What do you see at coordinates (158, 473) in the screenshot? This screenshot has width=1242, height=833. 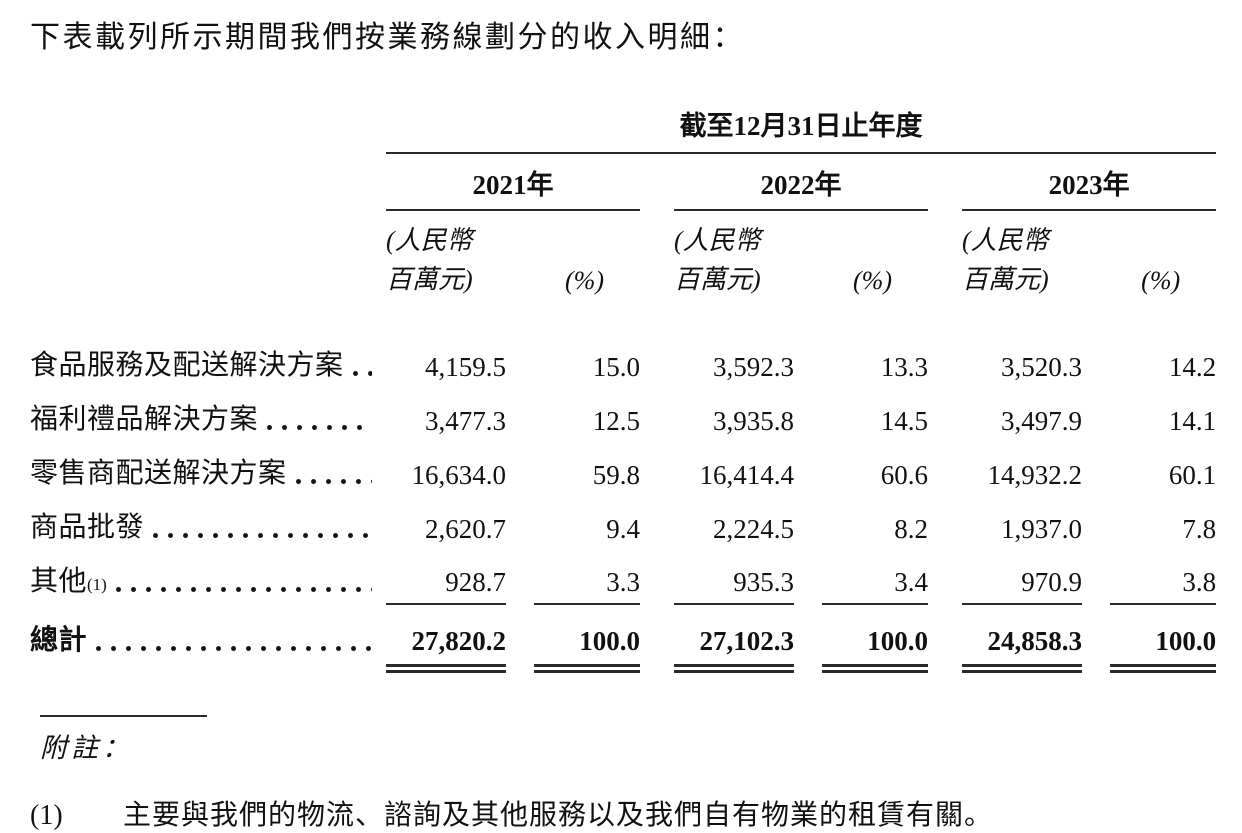 I see `row-label: 零售商配送解決方案` at bounding box center [158, 473].